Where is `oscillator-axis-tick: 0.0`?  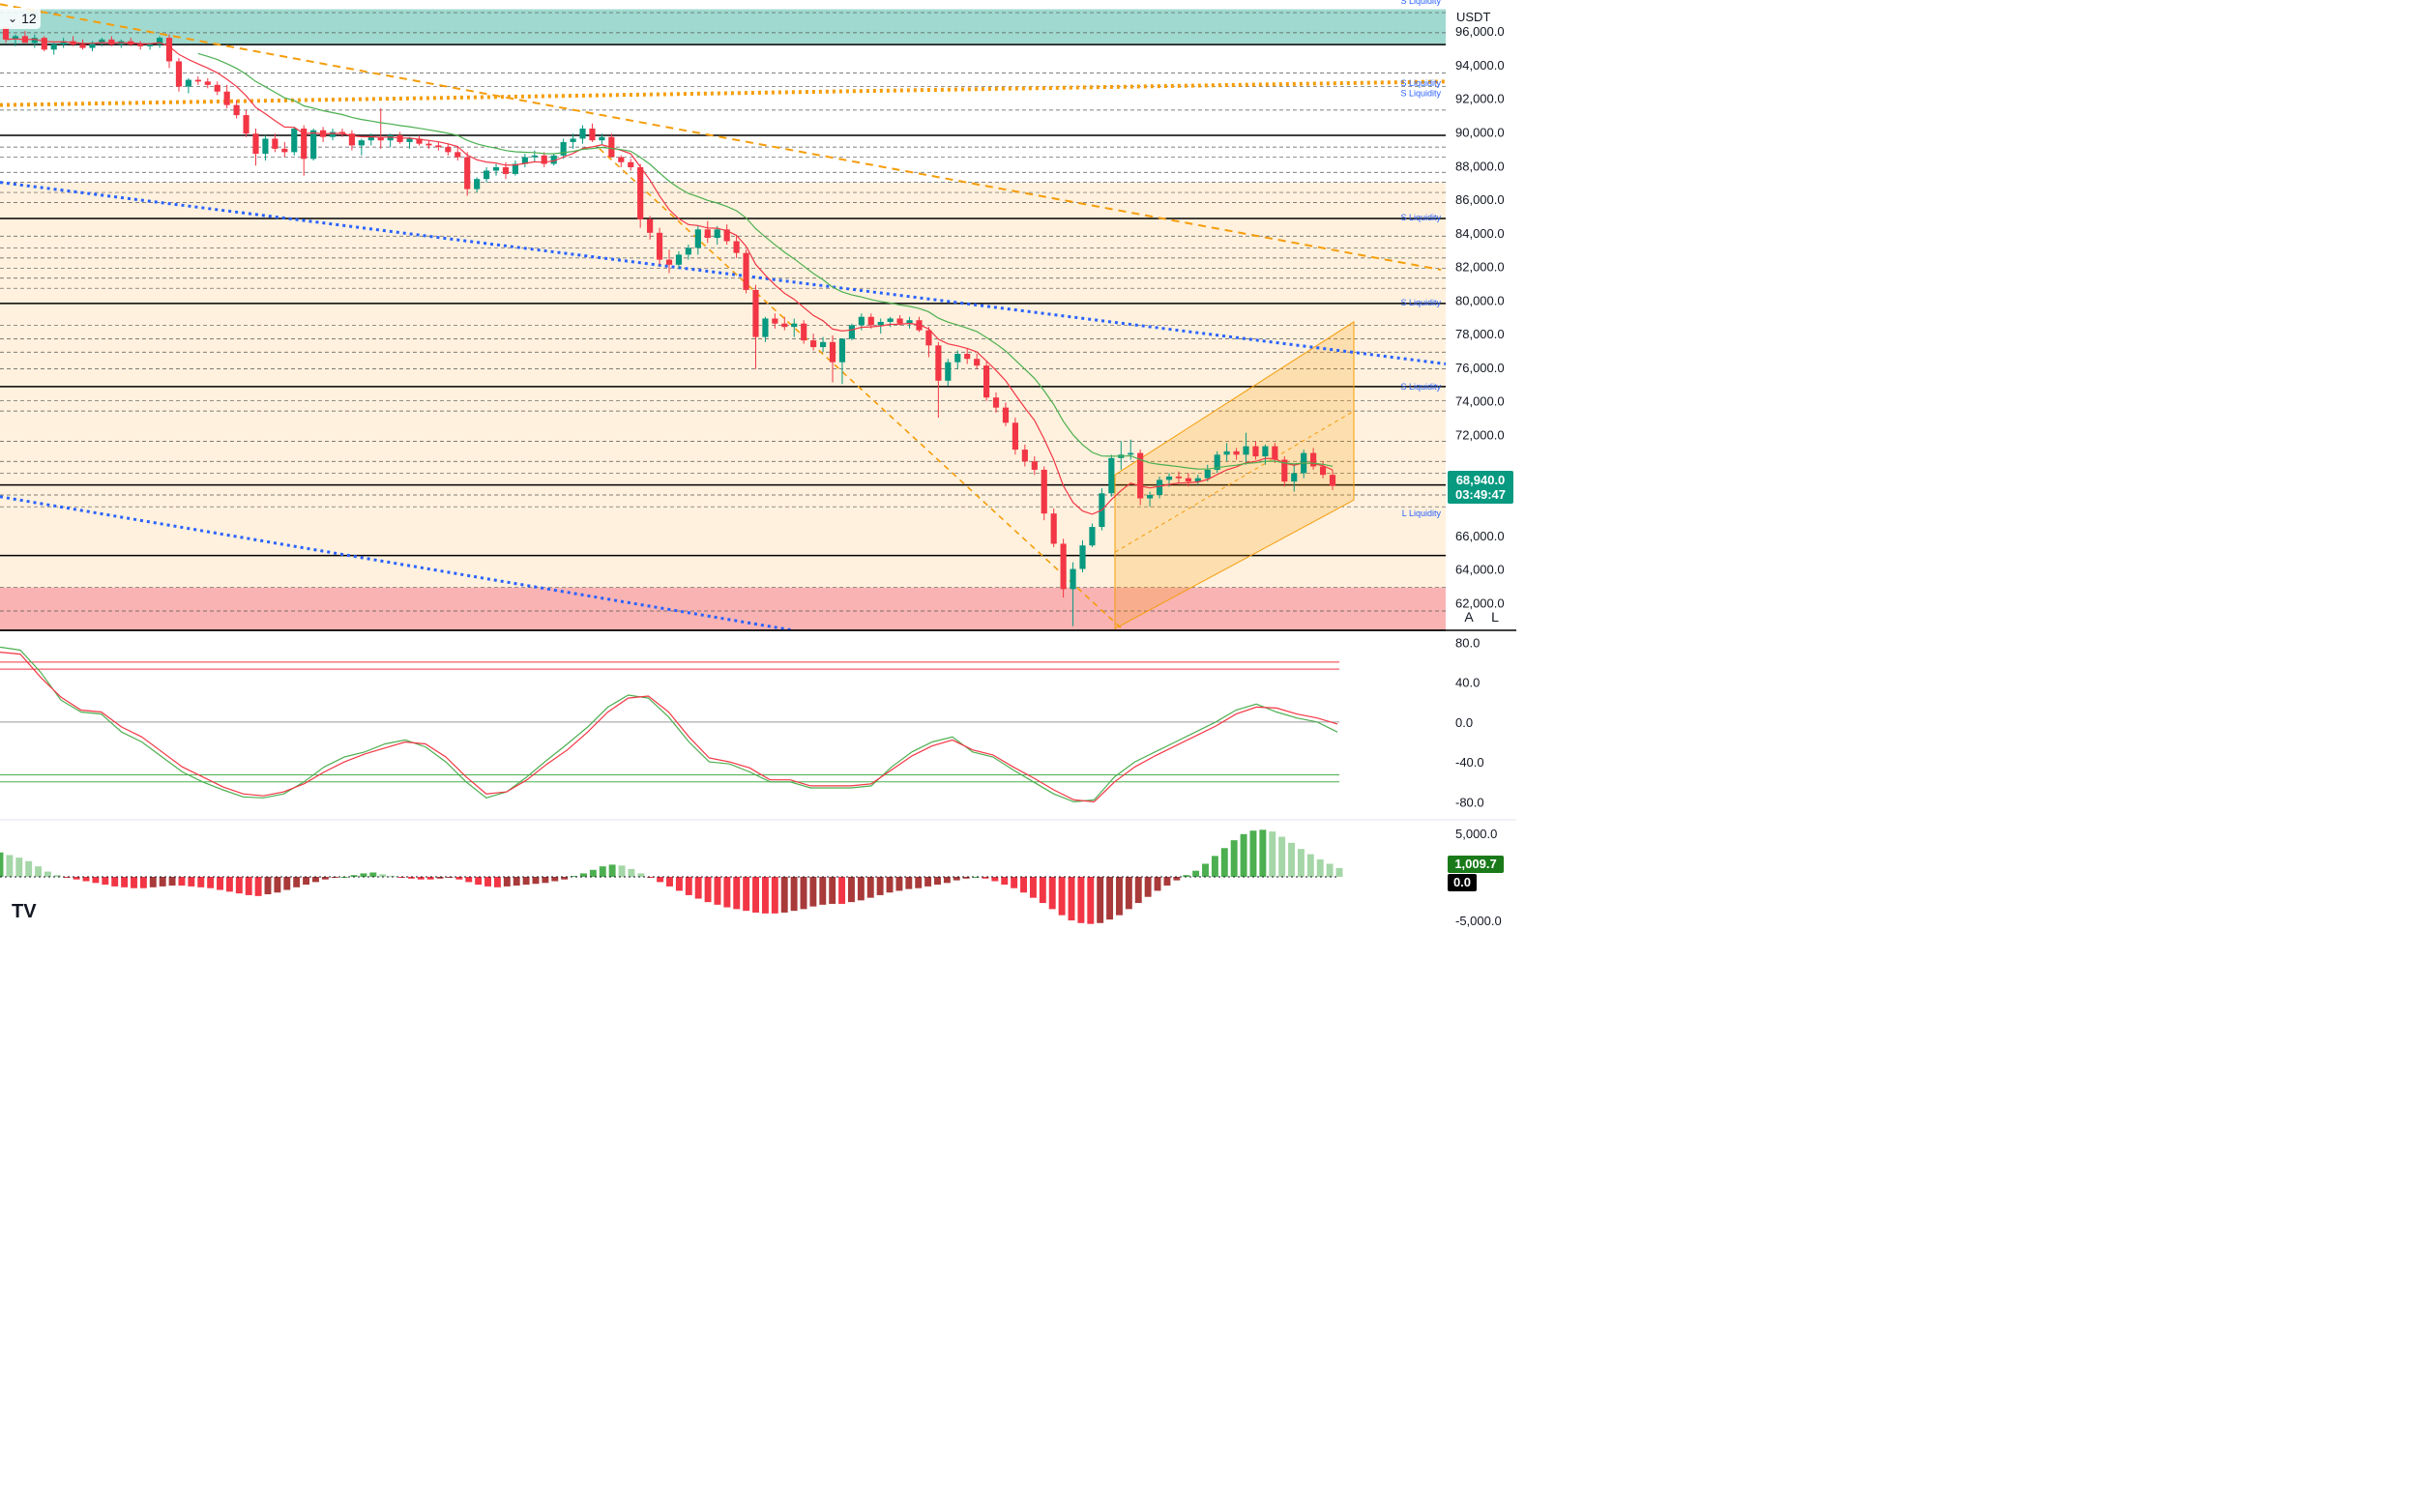 oscillator-axis-tick: 0.0 is located at coordinates (1464, 722).